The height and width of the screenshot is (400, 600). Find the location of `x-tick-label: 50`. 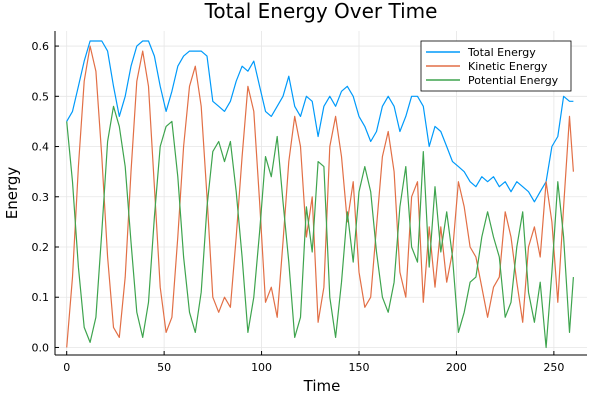

x-tick-label: 50 is located at coordinates (164, 367).